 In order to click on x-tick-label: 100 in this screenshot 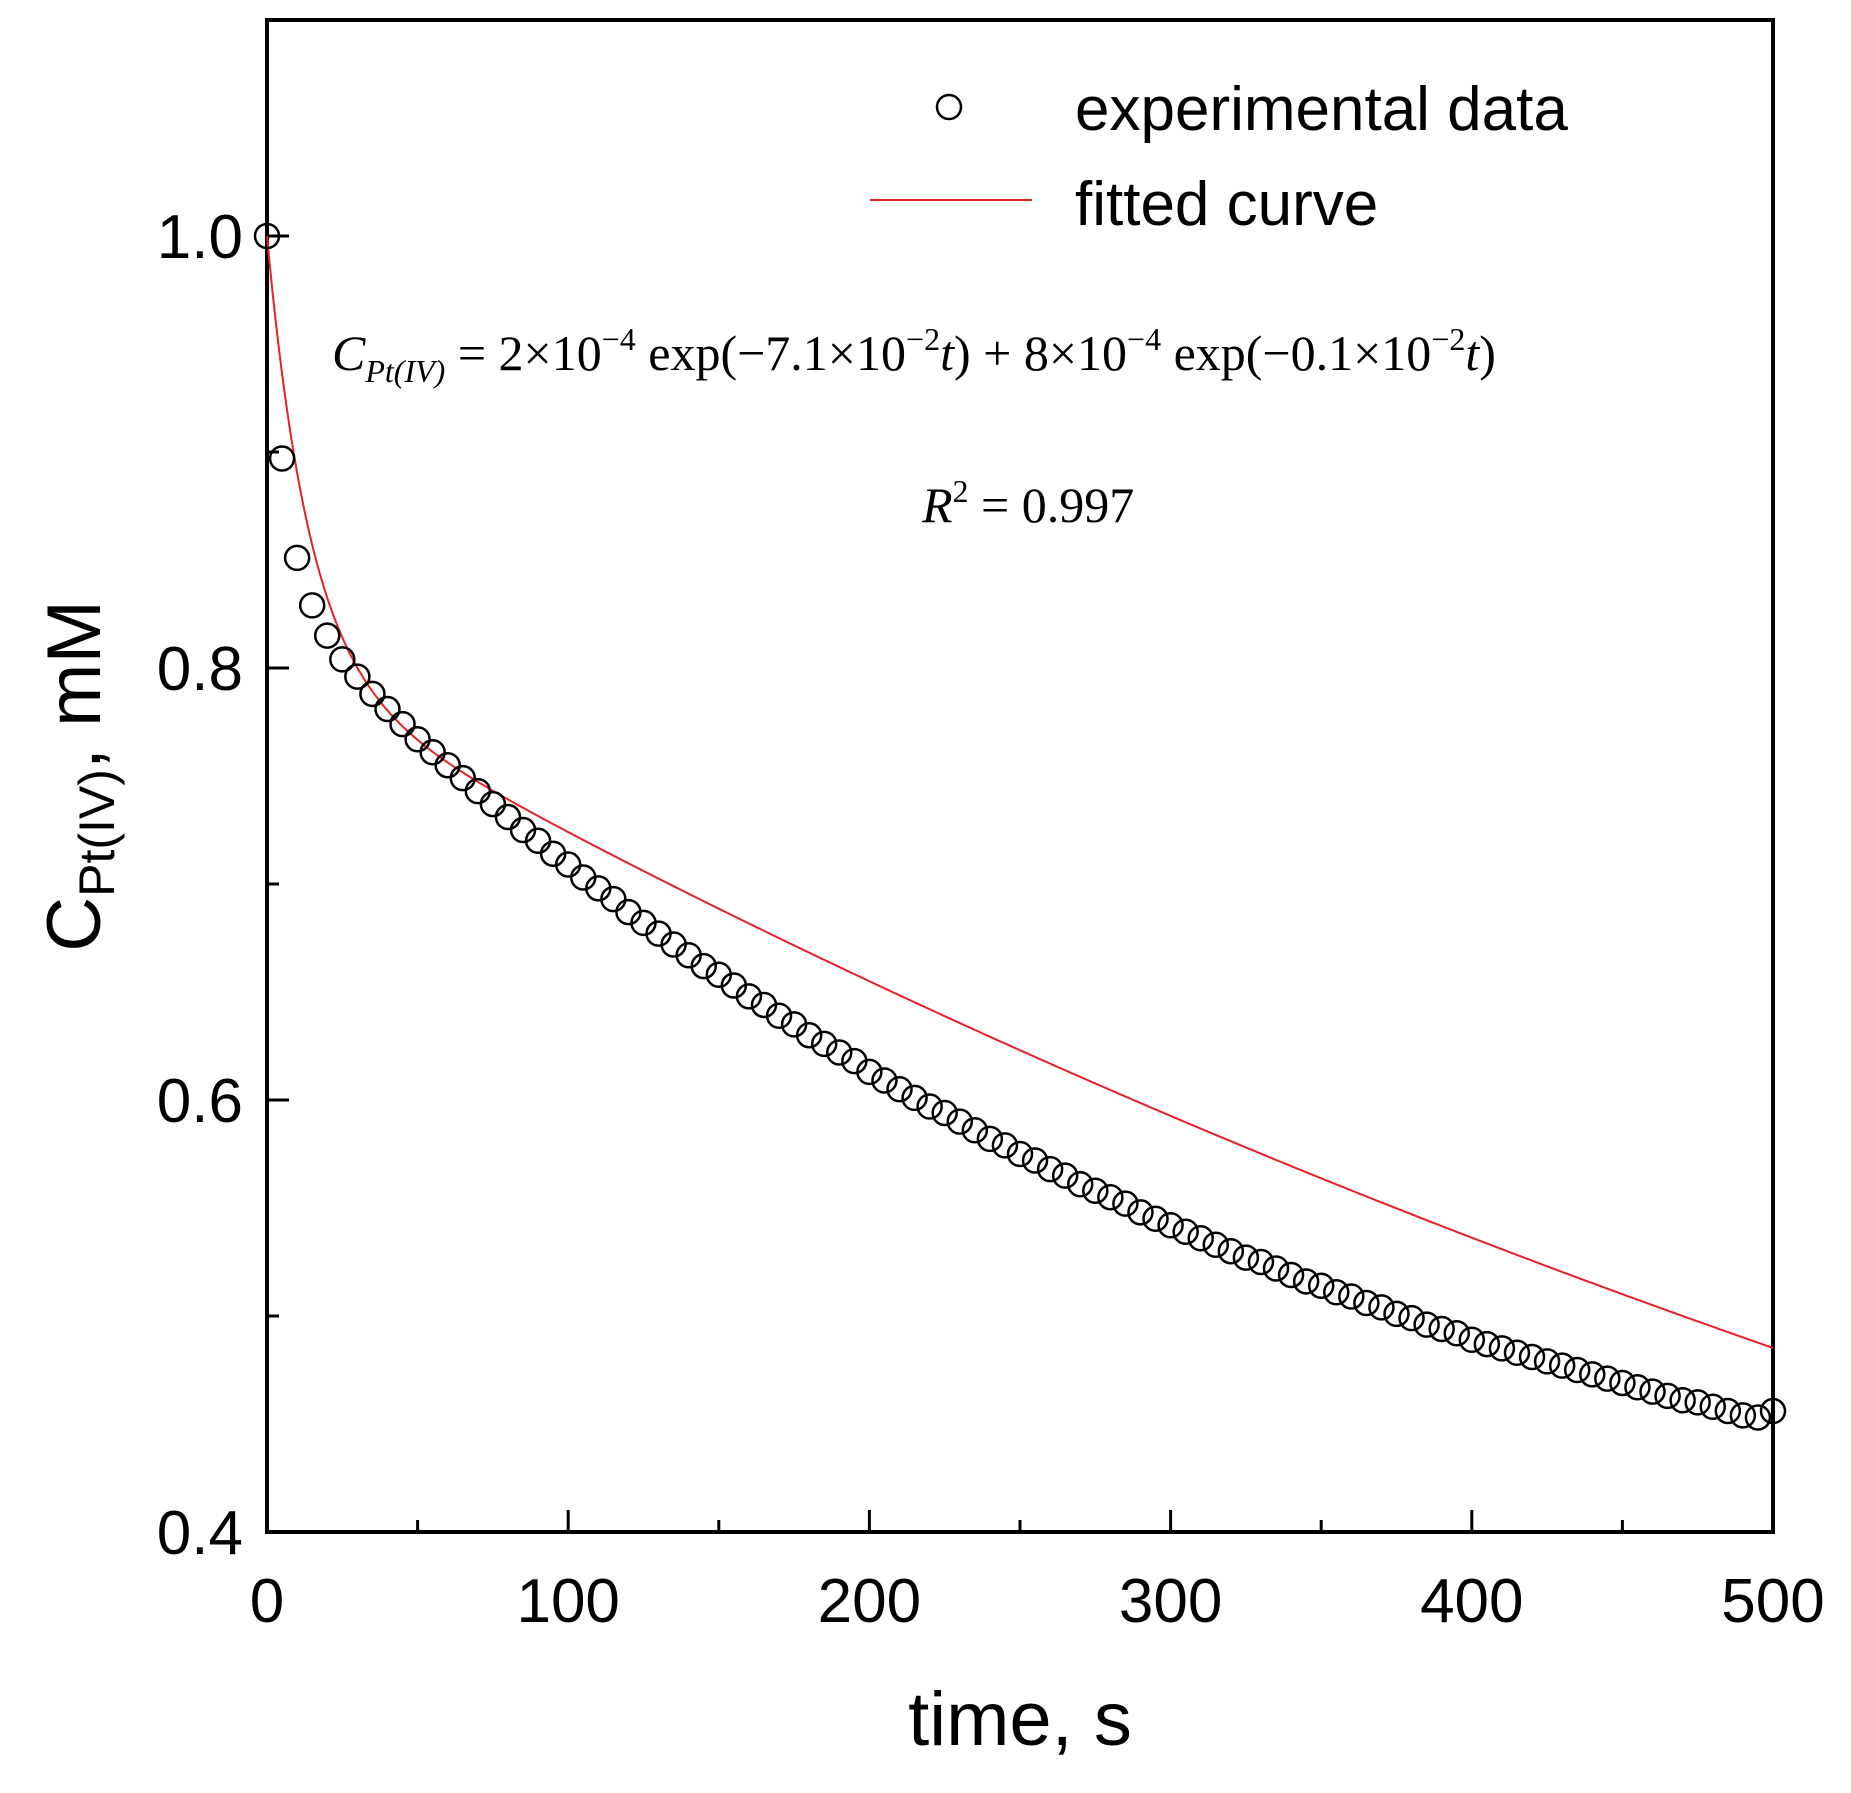, I will do `click(567, 1601)`.